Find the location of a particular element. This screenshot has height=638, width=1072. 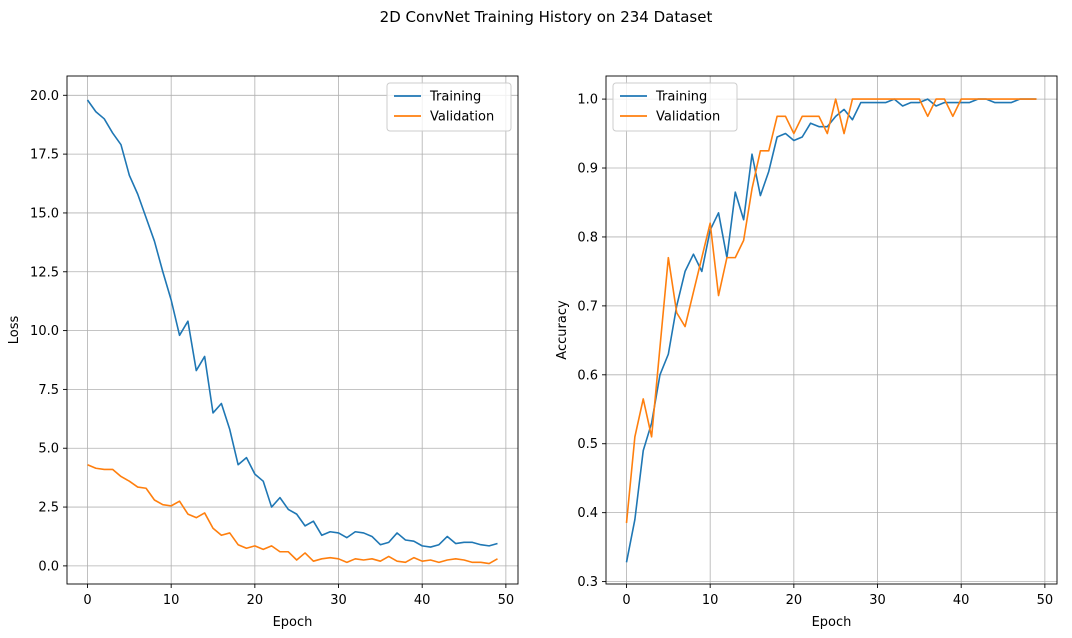

y-tick-label: 0.8 is located at coordinates (587, 237).